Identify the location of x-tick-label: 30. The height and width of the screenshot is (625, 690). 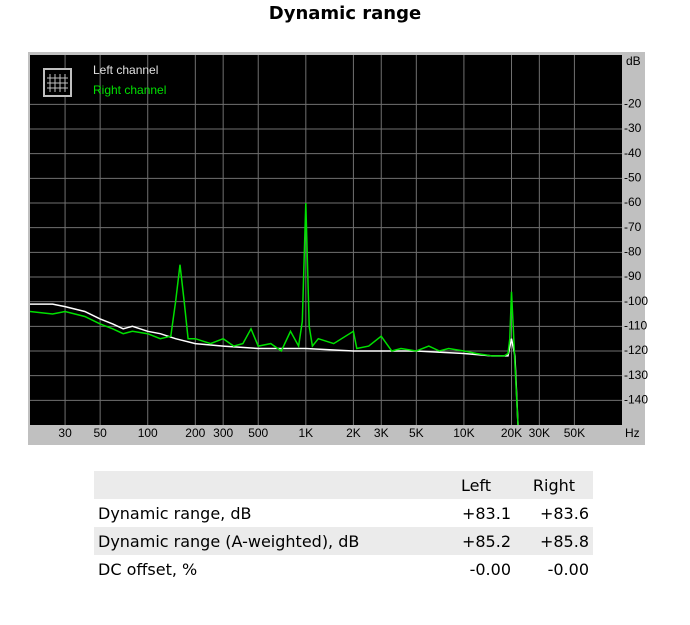
(65, 433).